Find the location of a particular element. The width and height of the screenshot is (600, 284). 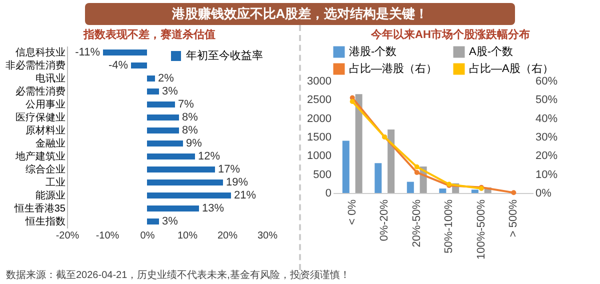

y-tick-label: 3000 is located at coordinates (319, 82).